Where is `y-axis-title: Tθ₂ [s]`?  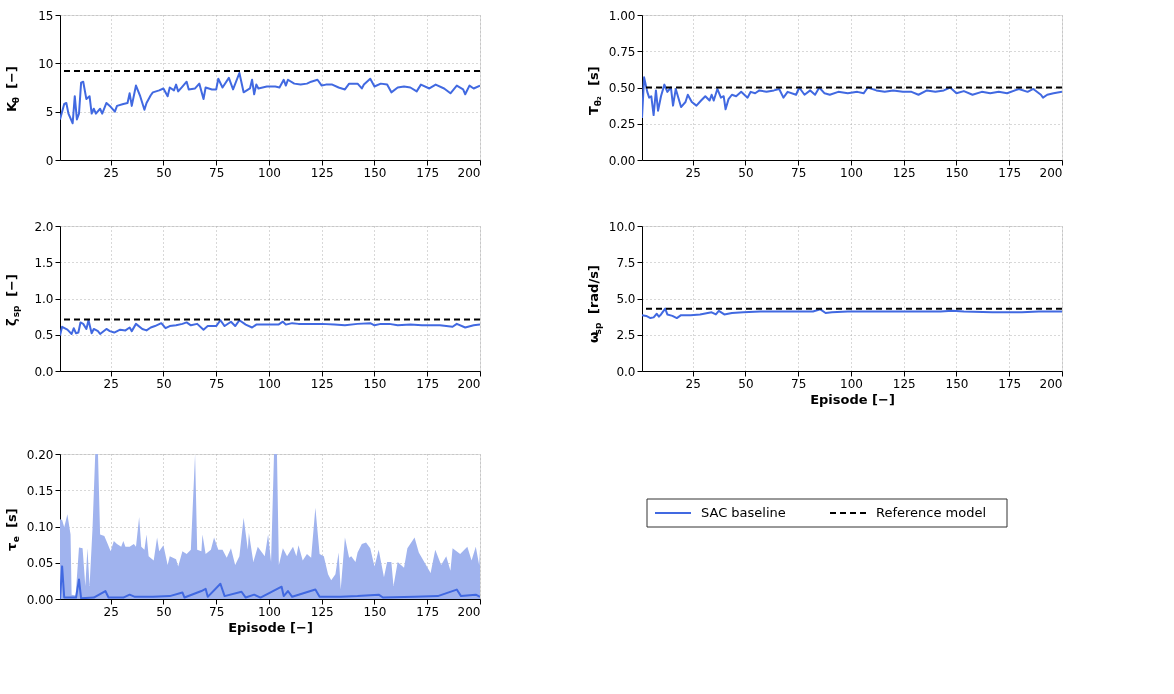
y-axis-title: Tθ₂ [s] is located at coordinates (594, 90).